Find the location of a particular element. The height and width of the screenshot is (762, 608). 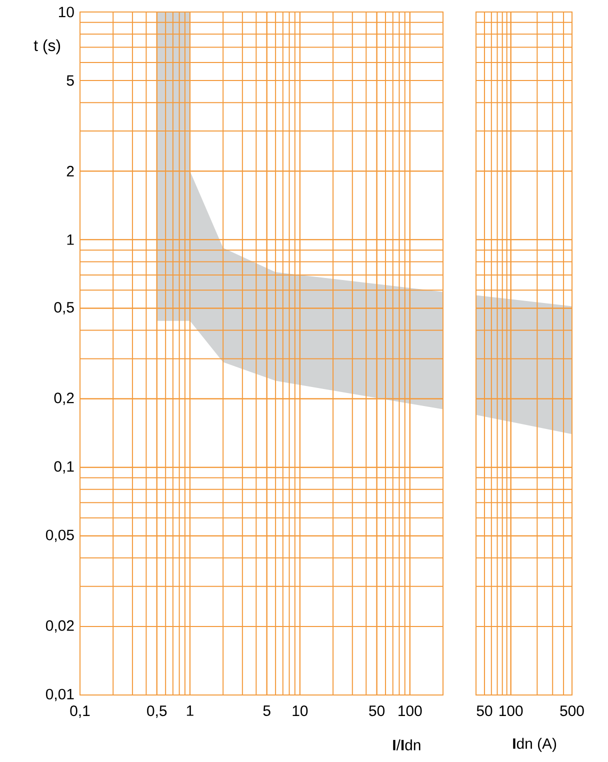

y-tick-label: 0,5 is located at coordinates (64, 308).